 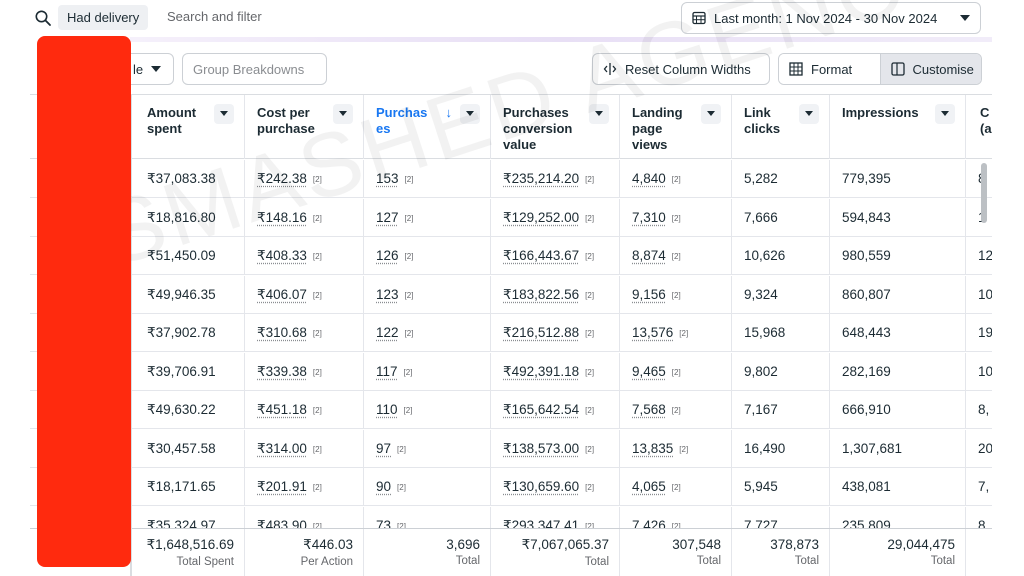 I want to click on cell-value: ₹138,573.00 [2], so click(x=555, y=448).